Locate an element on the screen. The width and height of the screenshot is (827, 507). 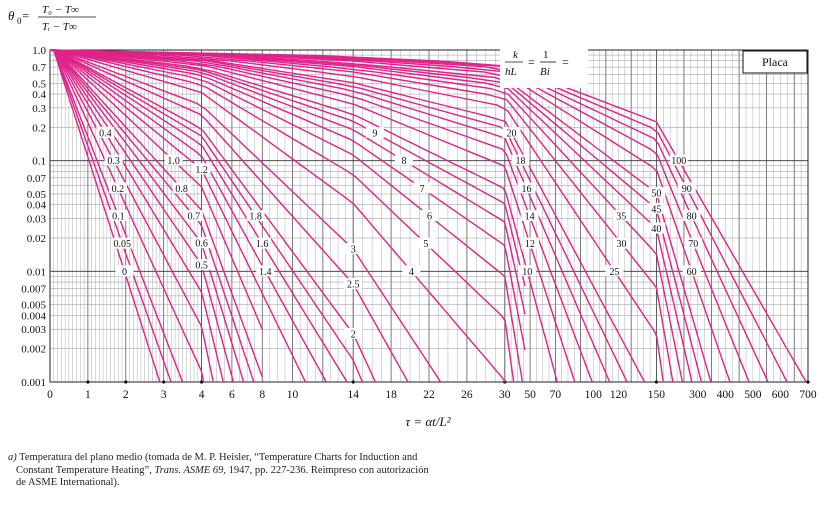
x-tick-label: 14 is located at coordinates (353, 395).